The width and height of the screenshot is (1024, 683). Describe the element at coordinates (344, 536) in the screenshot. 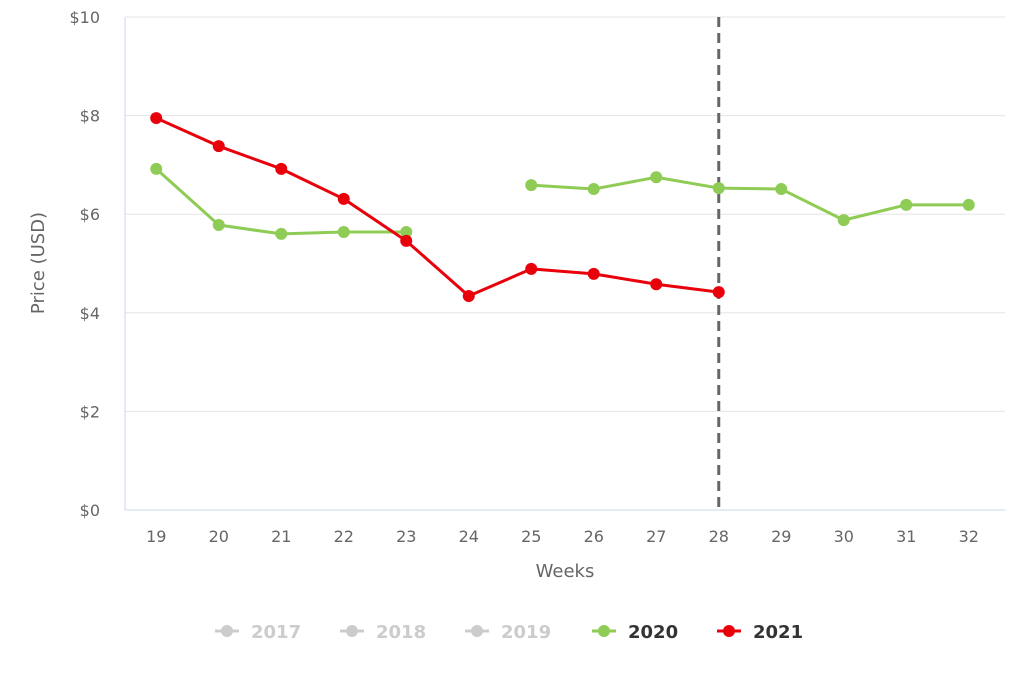

I see `x-tick-label: 22` at that location.